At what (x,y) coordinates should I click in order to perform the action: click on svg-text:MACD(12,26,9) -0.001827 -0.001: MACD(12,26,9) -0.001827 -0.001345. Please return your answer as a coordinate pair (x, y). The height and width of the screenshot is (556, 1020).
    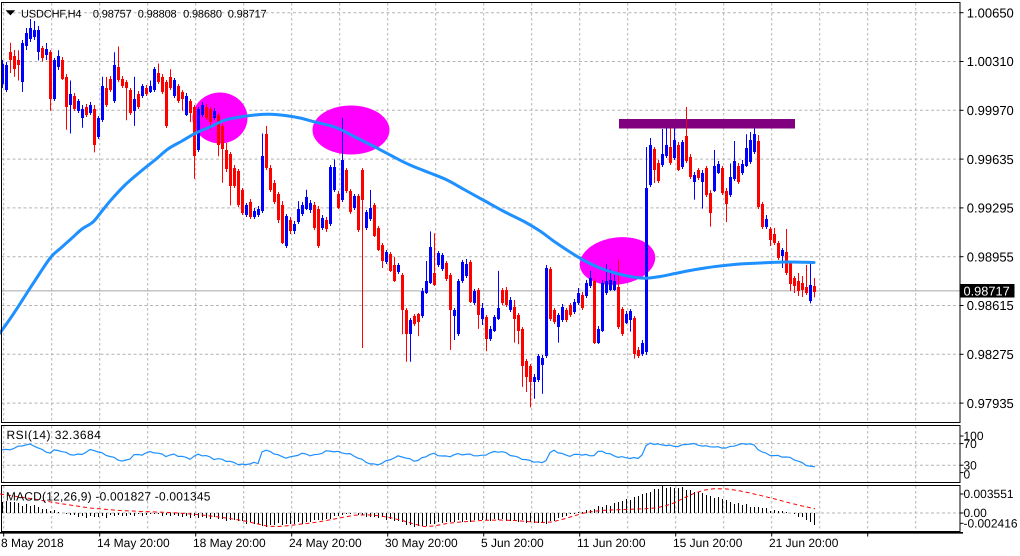
    Looking at the image, I should click on (108, 496).